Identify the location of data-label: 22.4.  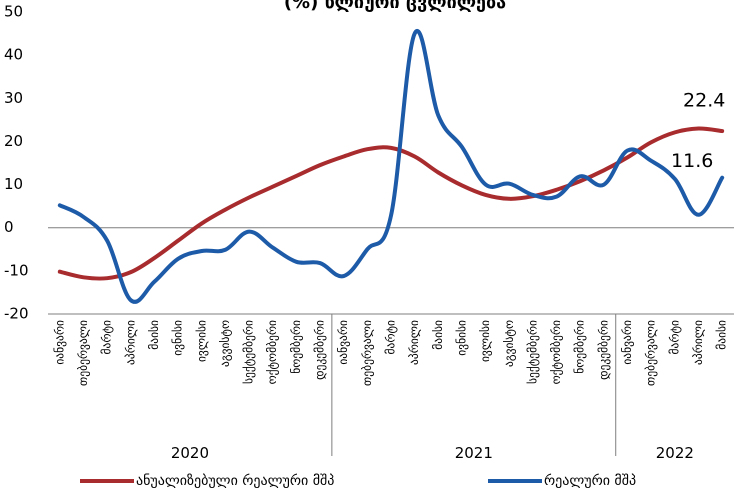
(704, 101).